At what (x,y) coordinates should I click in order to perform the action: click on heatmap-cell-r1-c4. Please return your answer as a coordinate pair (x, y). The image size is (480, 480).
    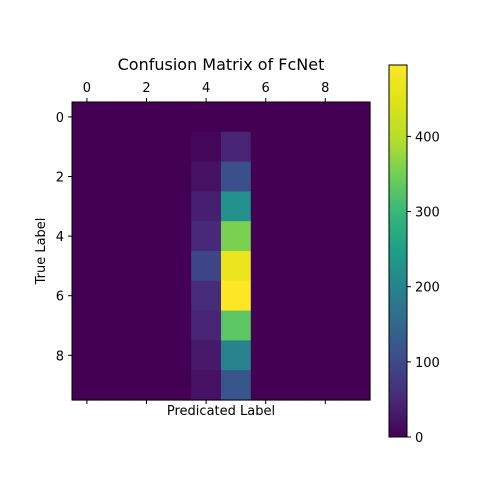
    Looking at the image, I should click on (206, 147).